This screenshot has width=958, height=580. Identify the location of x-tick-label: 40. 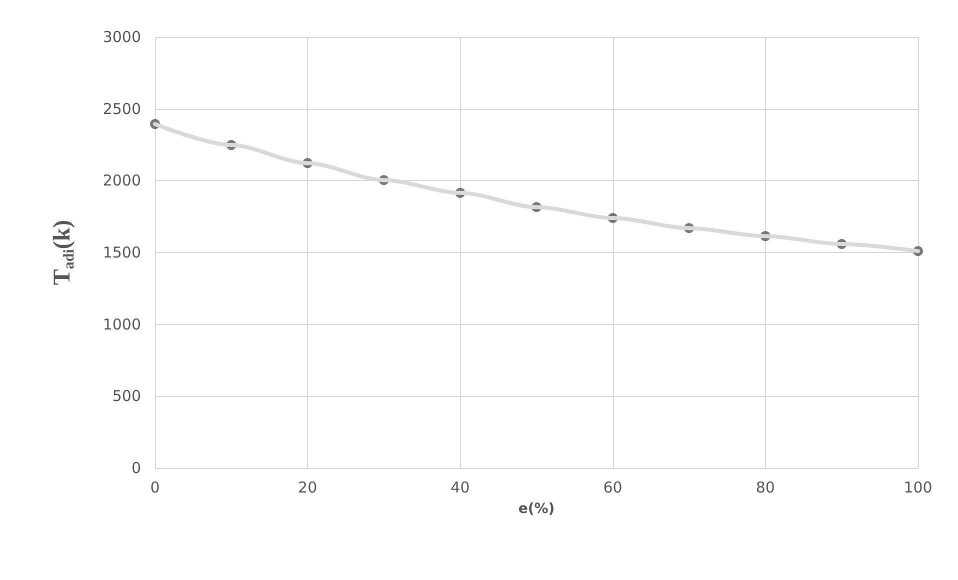
(460, 487).